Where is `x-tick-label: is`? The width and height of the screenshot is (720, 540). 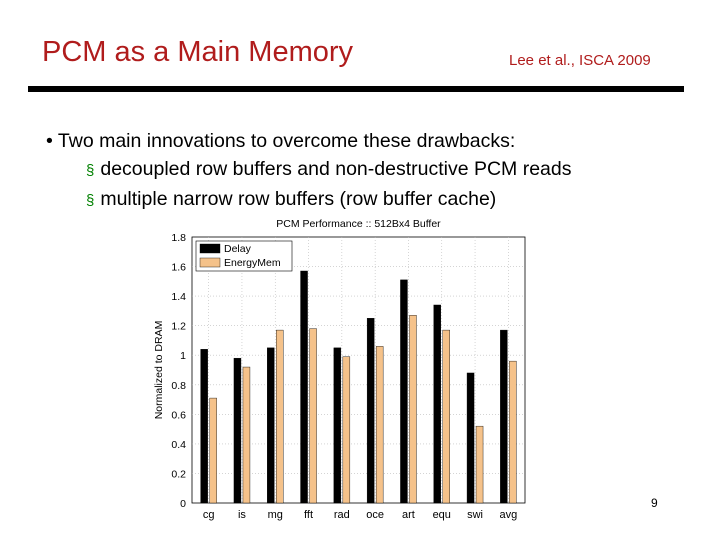
x-tick-label: is is located at coordinates (242, 515).